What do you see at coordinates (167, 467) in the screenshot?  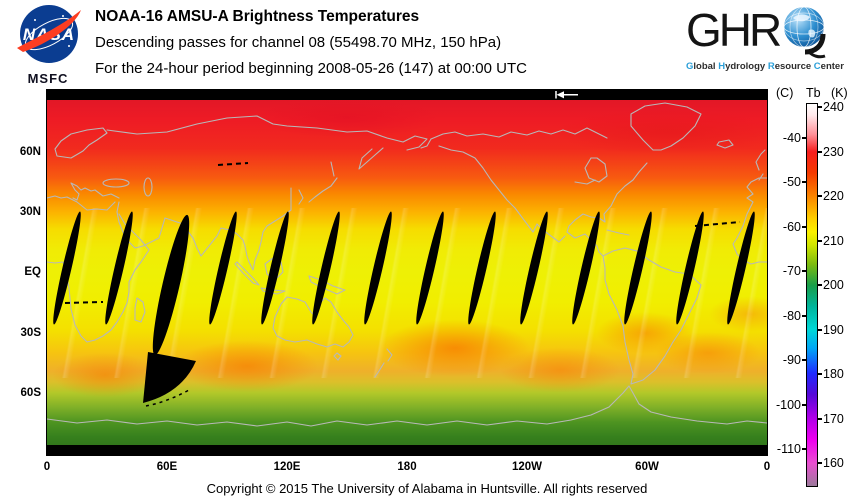 I see `lon-label-60E: 60E` at bounding box center [167, 467].